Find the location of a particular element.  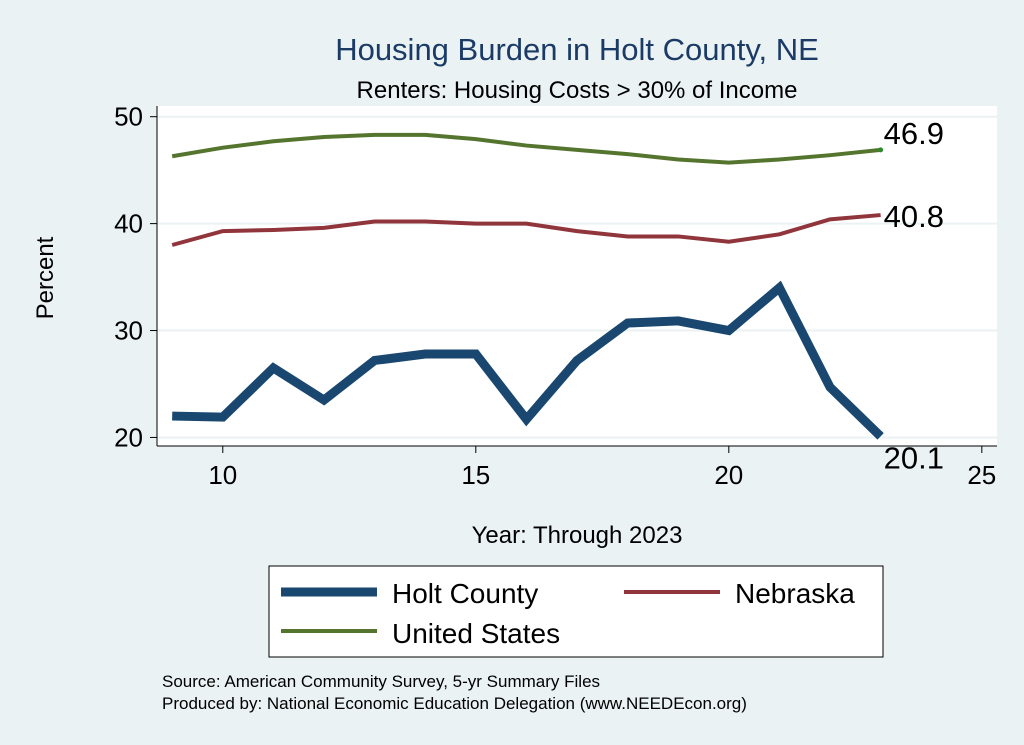

end-label-united-states: 46.9 is located at coordinates (914, 133).